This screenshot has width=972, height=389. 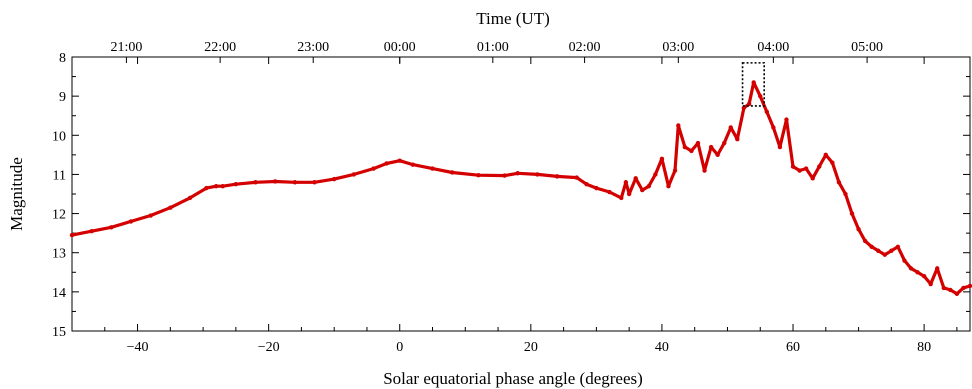 What do you see at coordinates (220, 47) in the screenshot?
I see `top-tick-label: 22:00` at bounding box center [220, 47].